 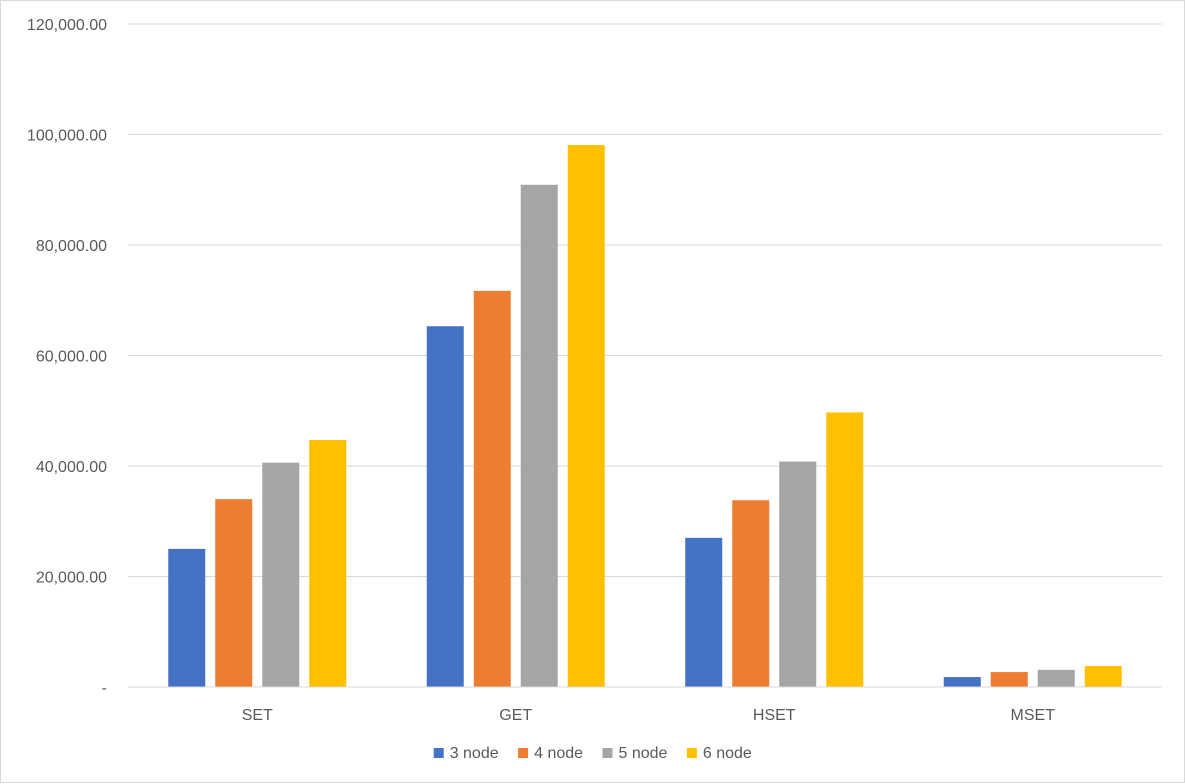 What do you see at coordinates (71, 467) in the screenshot?
I see `y-tick-label: 40,000.00` at bounding box center [71, 467].